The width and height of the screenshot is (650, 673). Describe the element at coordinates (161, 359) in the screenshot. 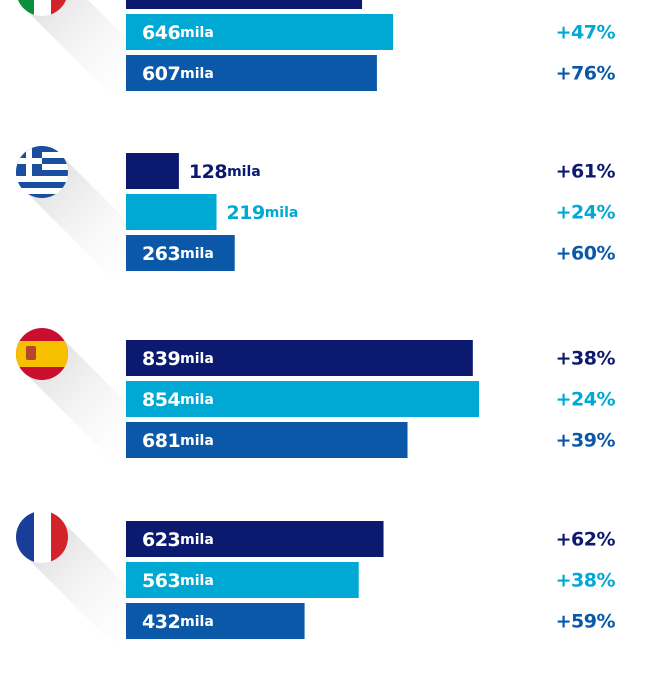

I see `value-number: 839` at that location.